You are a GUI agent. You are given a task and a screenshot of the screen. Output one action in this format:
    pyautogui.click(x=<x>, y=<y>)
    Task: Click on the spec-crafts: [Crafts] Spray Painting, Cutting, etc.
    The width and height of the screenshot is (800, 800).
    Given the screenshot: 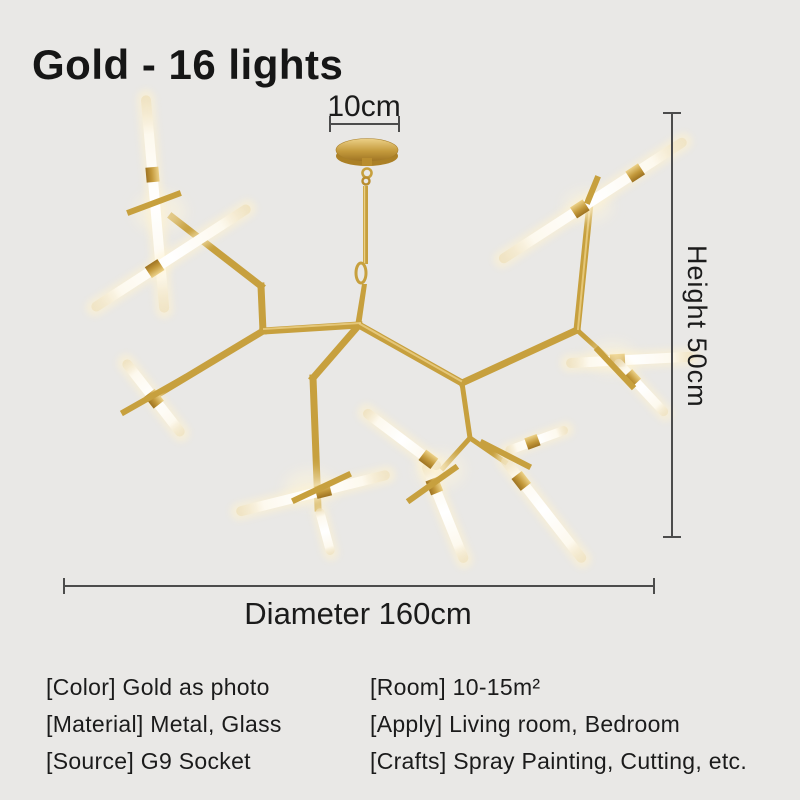 What is the action you would take?
    pyautogui.click(x=558, y=761)
    